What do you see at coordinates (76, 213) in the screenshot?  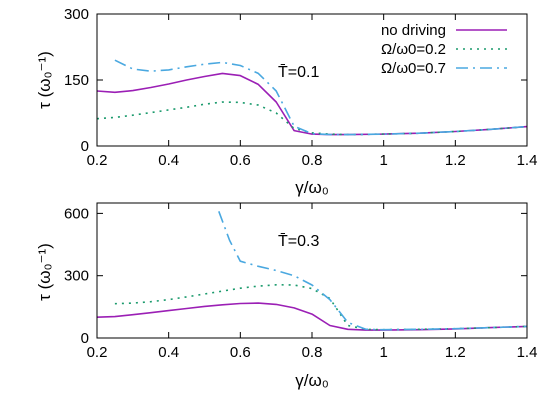 I see `y-tick-label: 600` at bounding box center [76, 213].